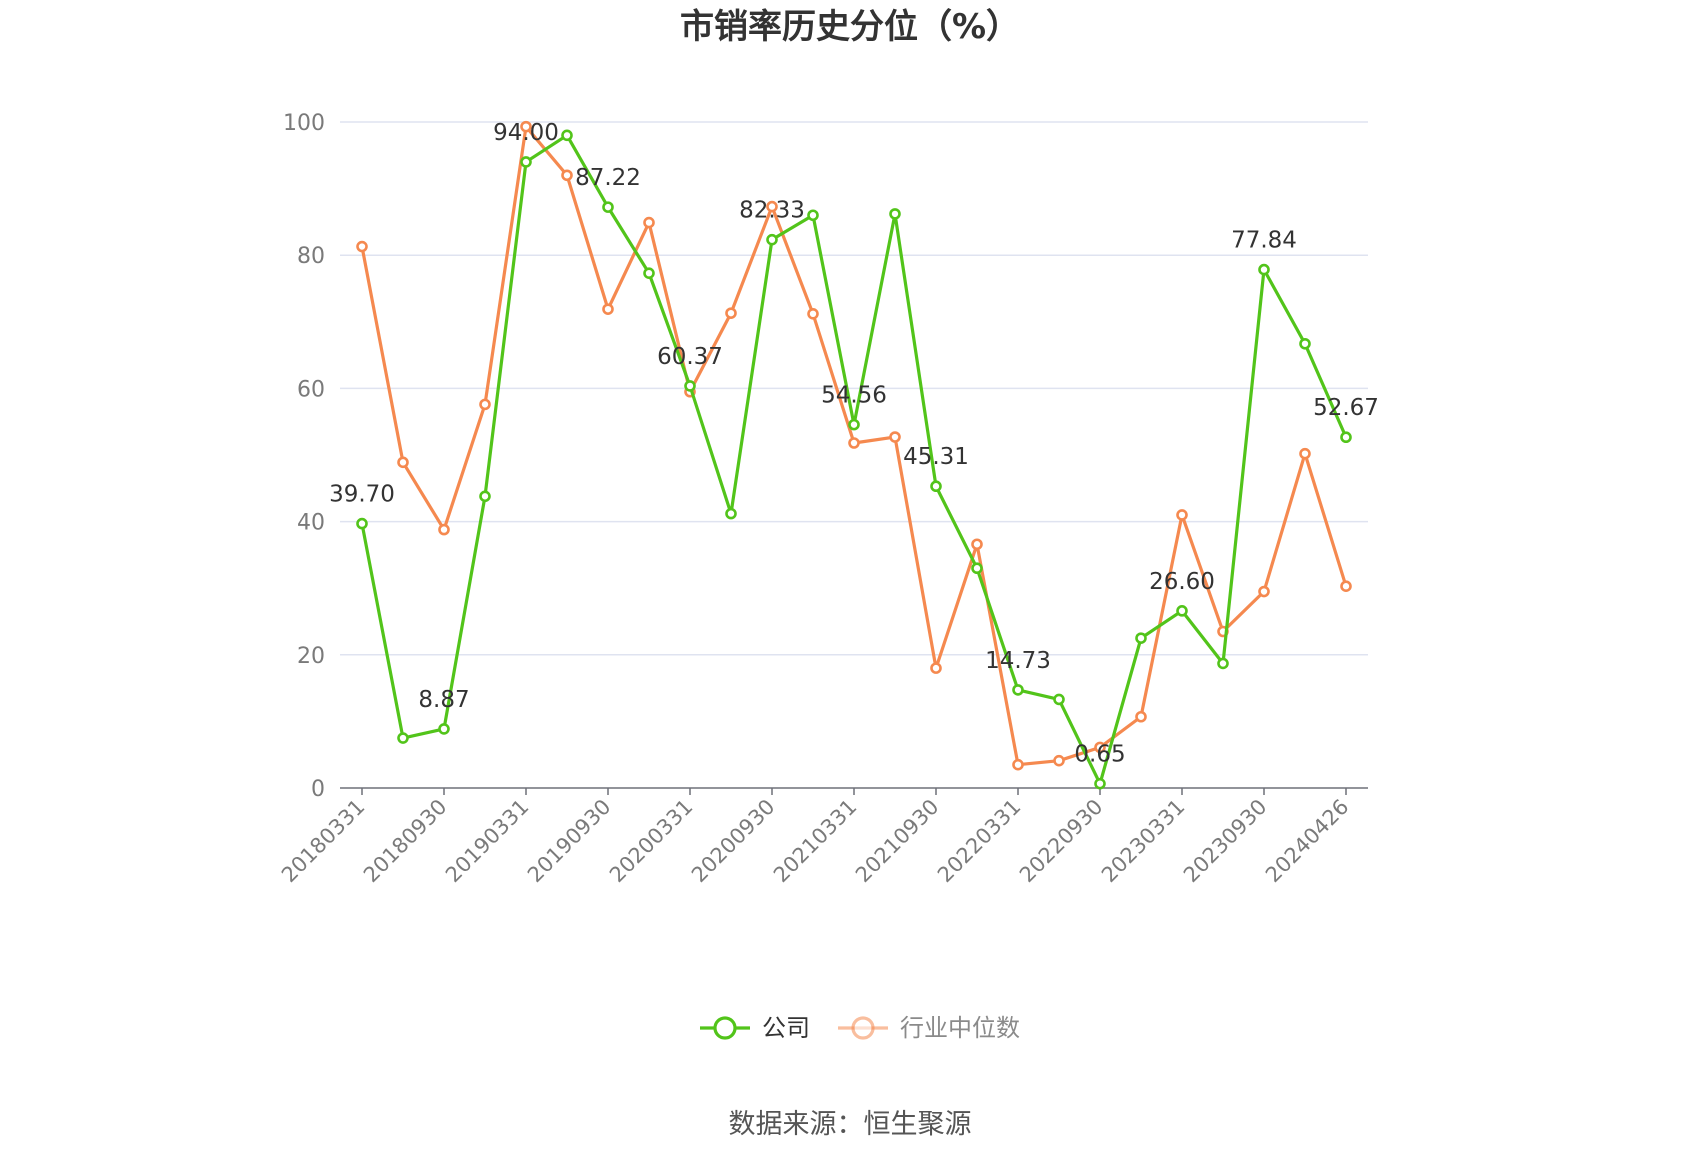 This screenshot has width=1700, height=1150. I want to click on data-label: 94.00, so click(526, 133).